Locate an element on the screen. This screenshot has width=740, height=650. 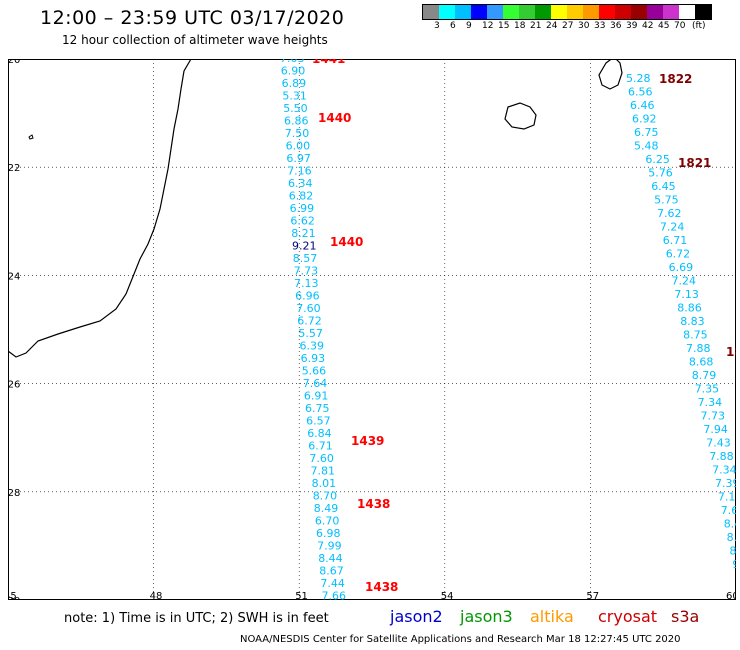
legend-label: 42 is located at coordinates (648, 26).